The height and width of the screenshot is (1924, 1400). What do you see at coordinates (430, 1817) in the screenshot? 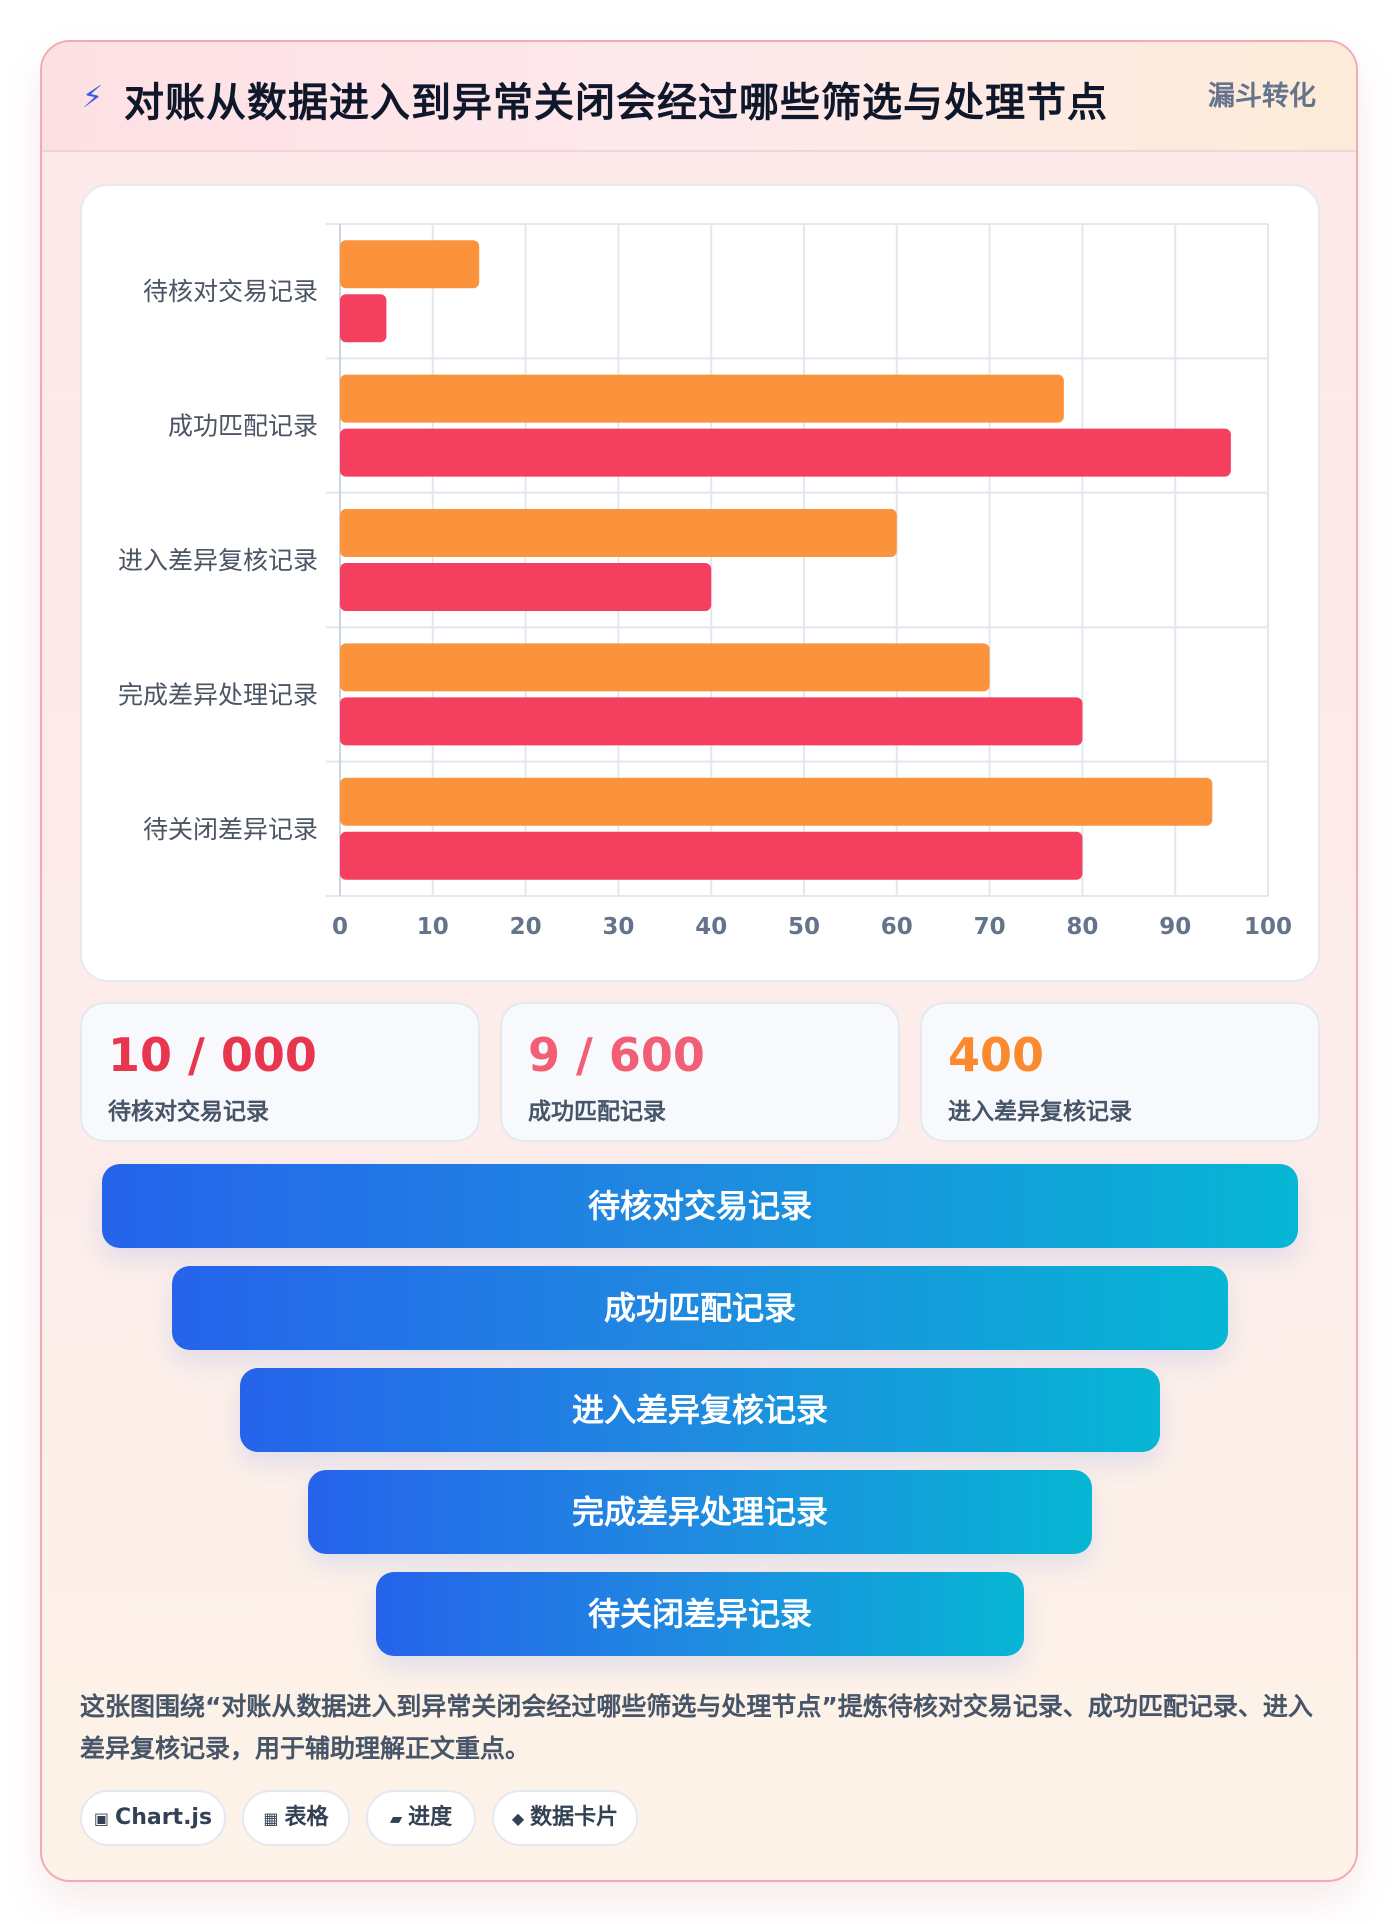
I see `chip-label: 进度` at bounding box center [430, 1817].